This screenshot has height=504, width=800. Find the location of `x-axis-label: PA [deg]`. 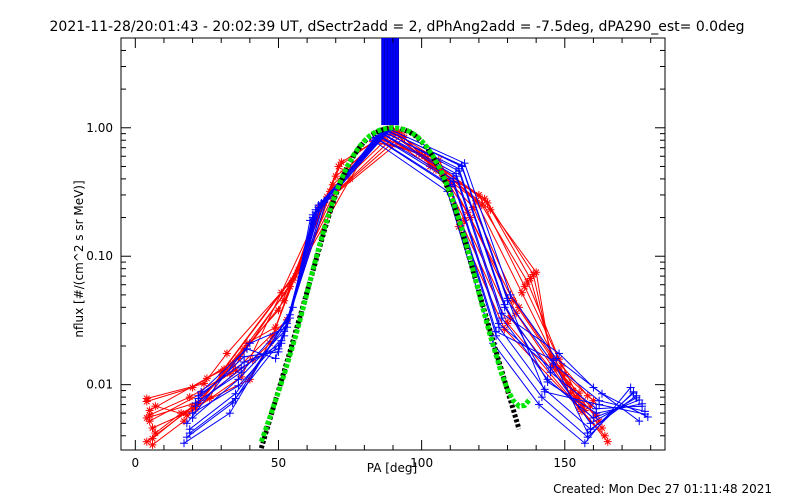

x-axis-label: PA [deg] is located at coordinates (392, 468).